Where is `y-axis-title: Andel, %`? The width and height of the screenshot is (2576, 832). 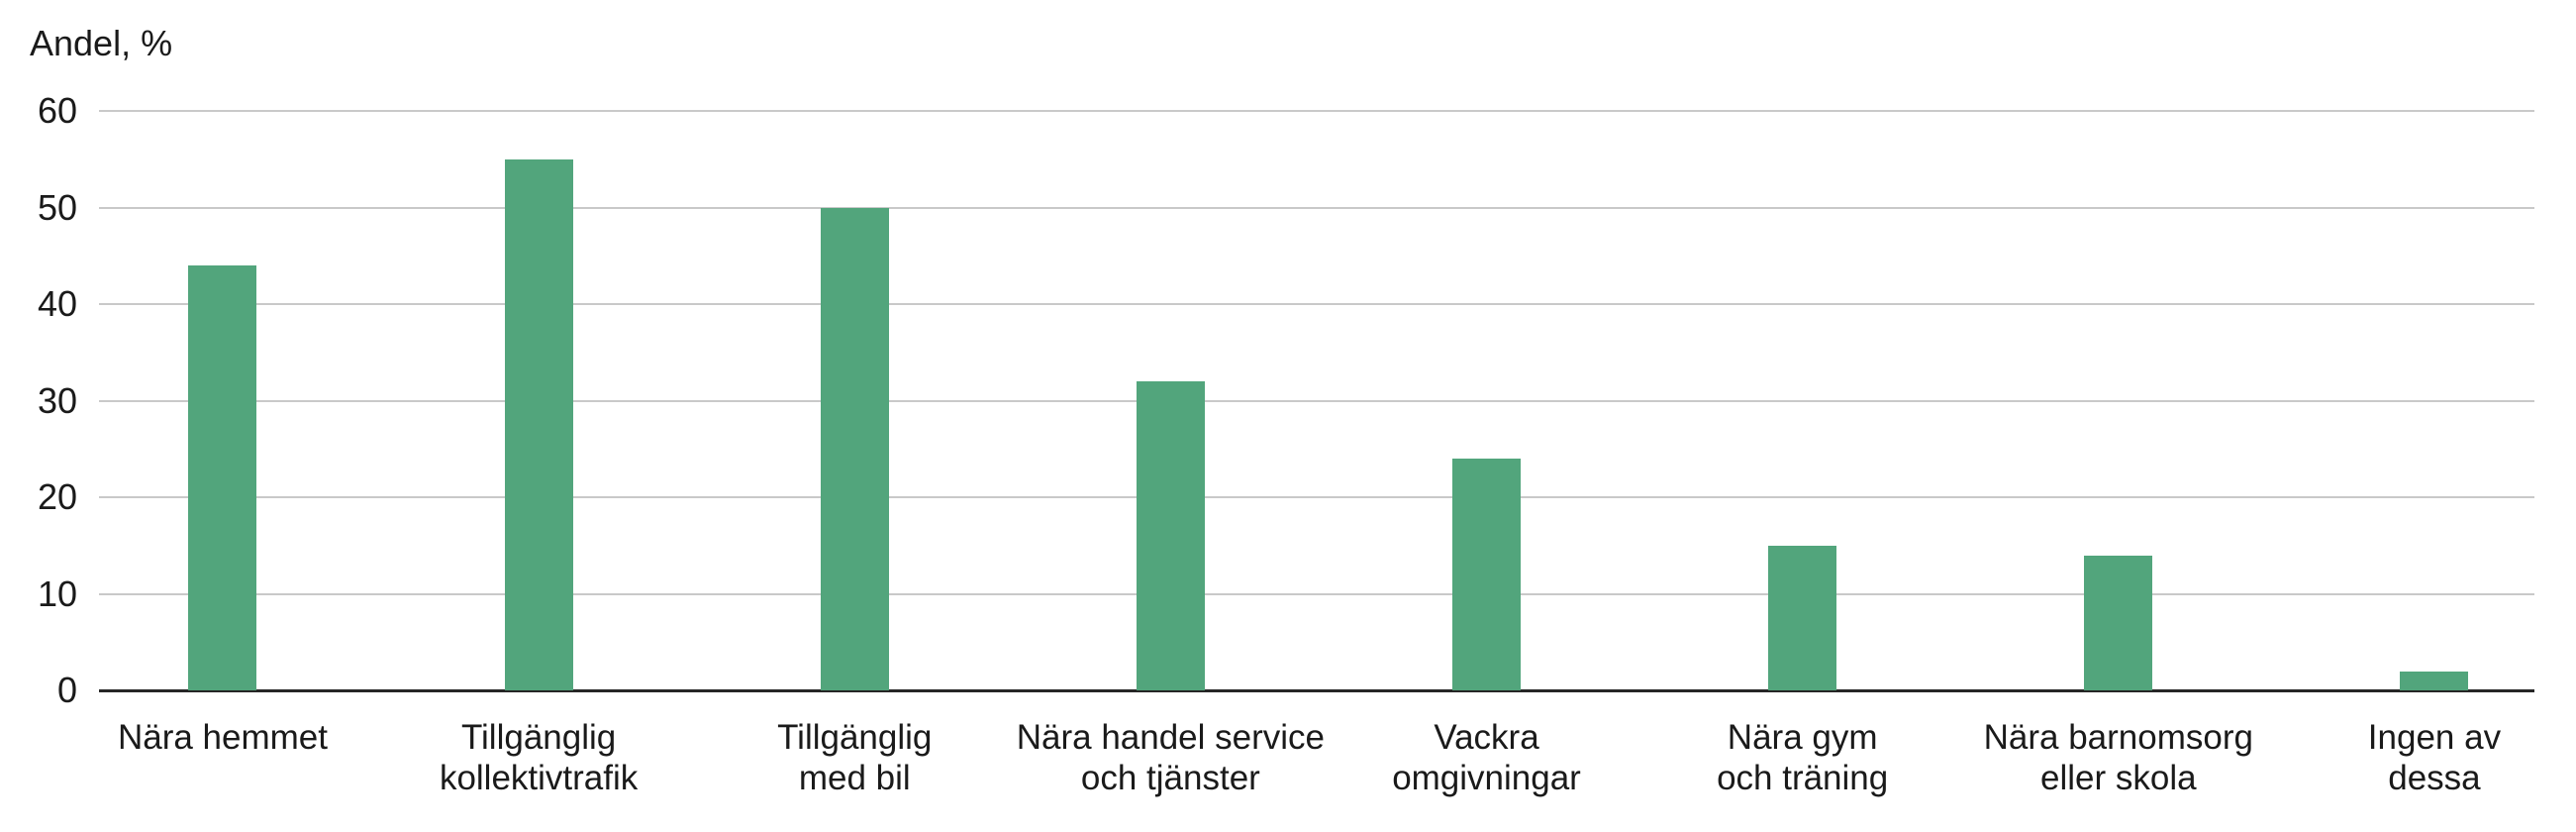
y-axis-title: Andel, % is located at coordinates (102, 43).